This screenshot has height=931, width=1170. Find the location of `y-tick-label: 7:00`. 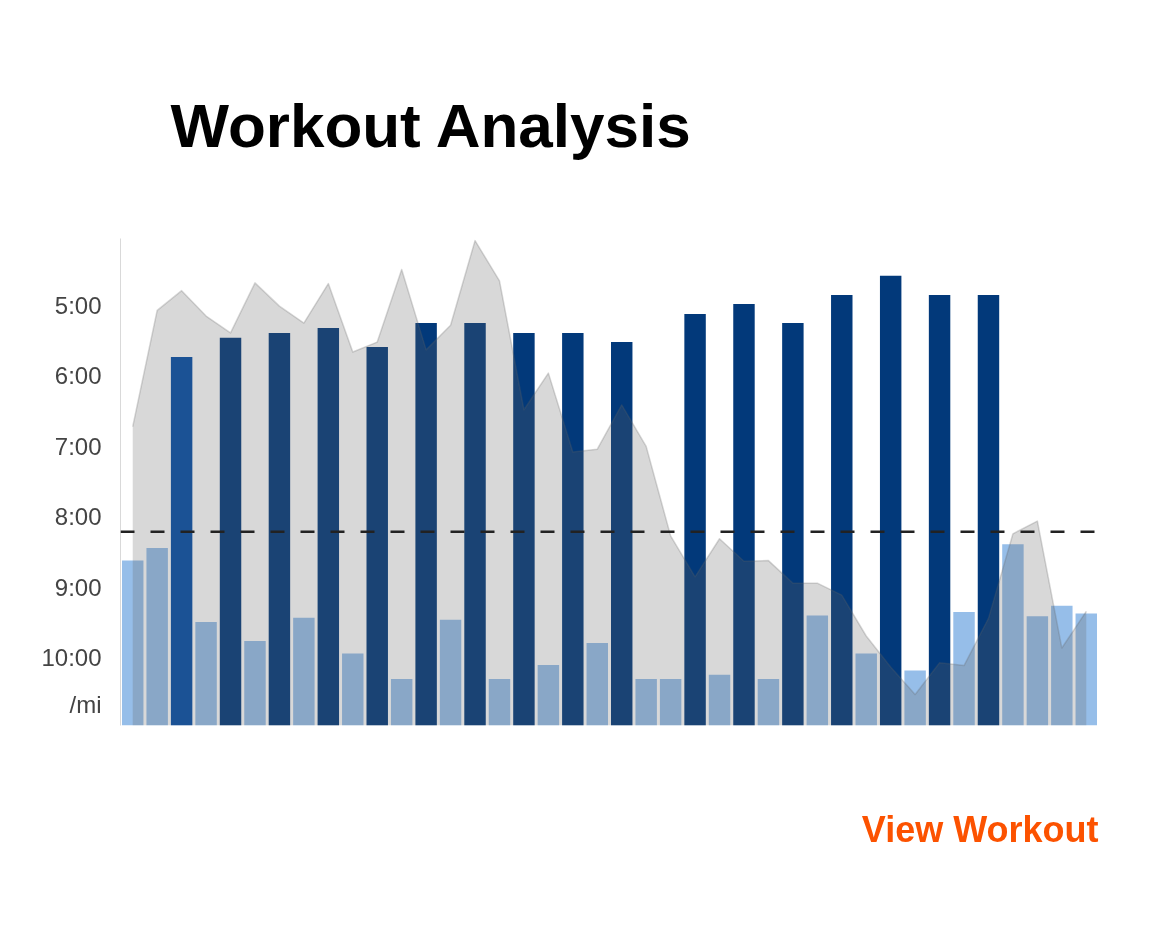

y-tick-label: 7:00 is located at coordinates (78, 446).